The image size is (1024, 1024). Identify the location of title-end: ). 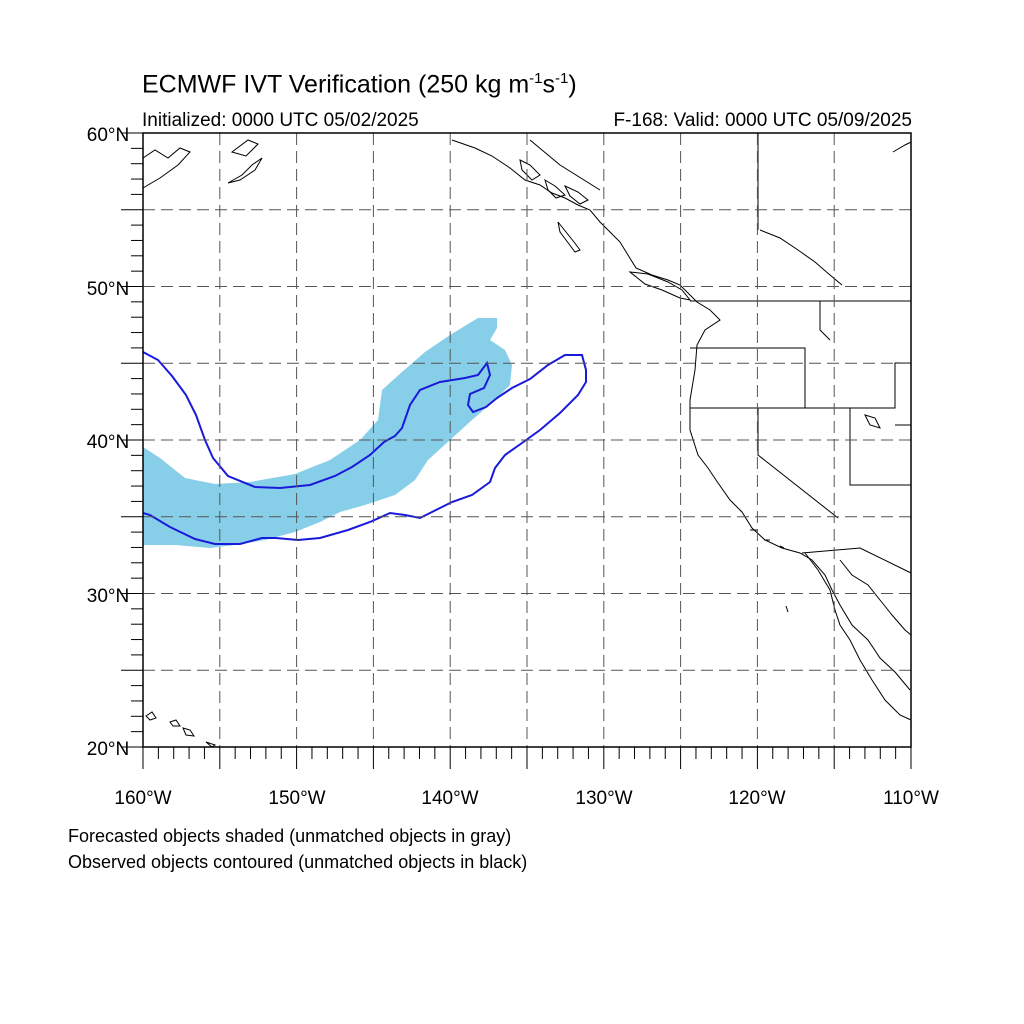
(572, 84).